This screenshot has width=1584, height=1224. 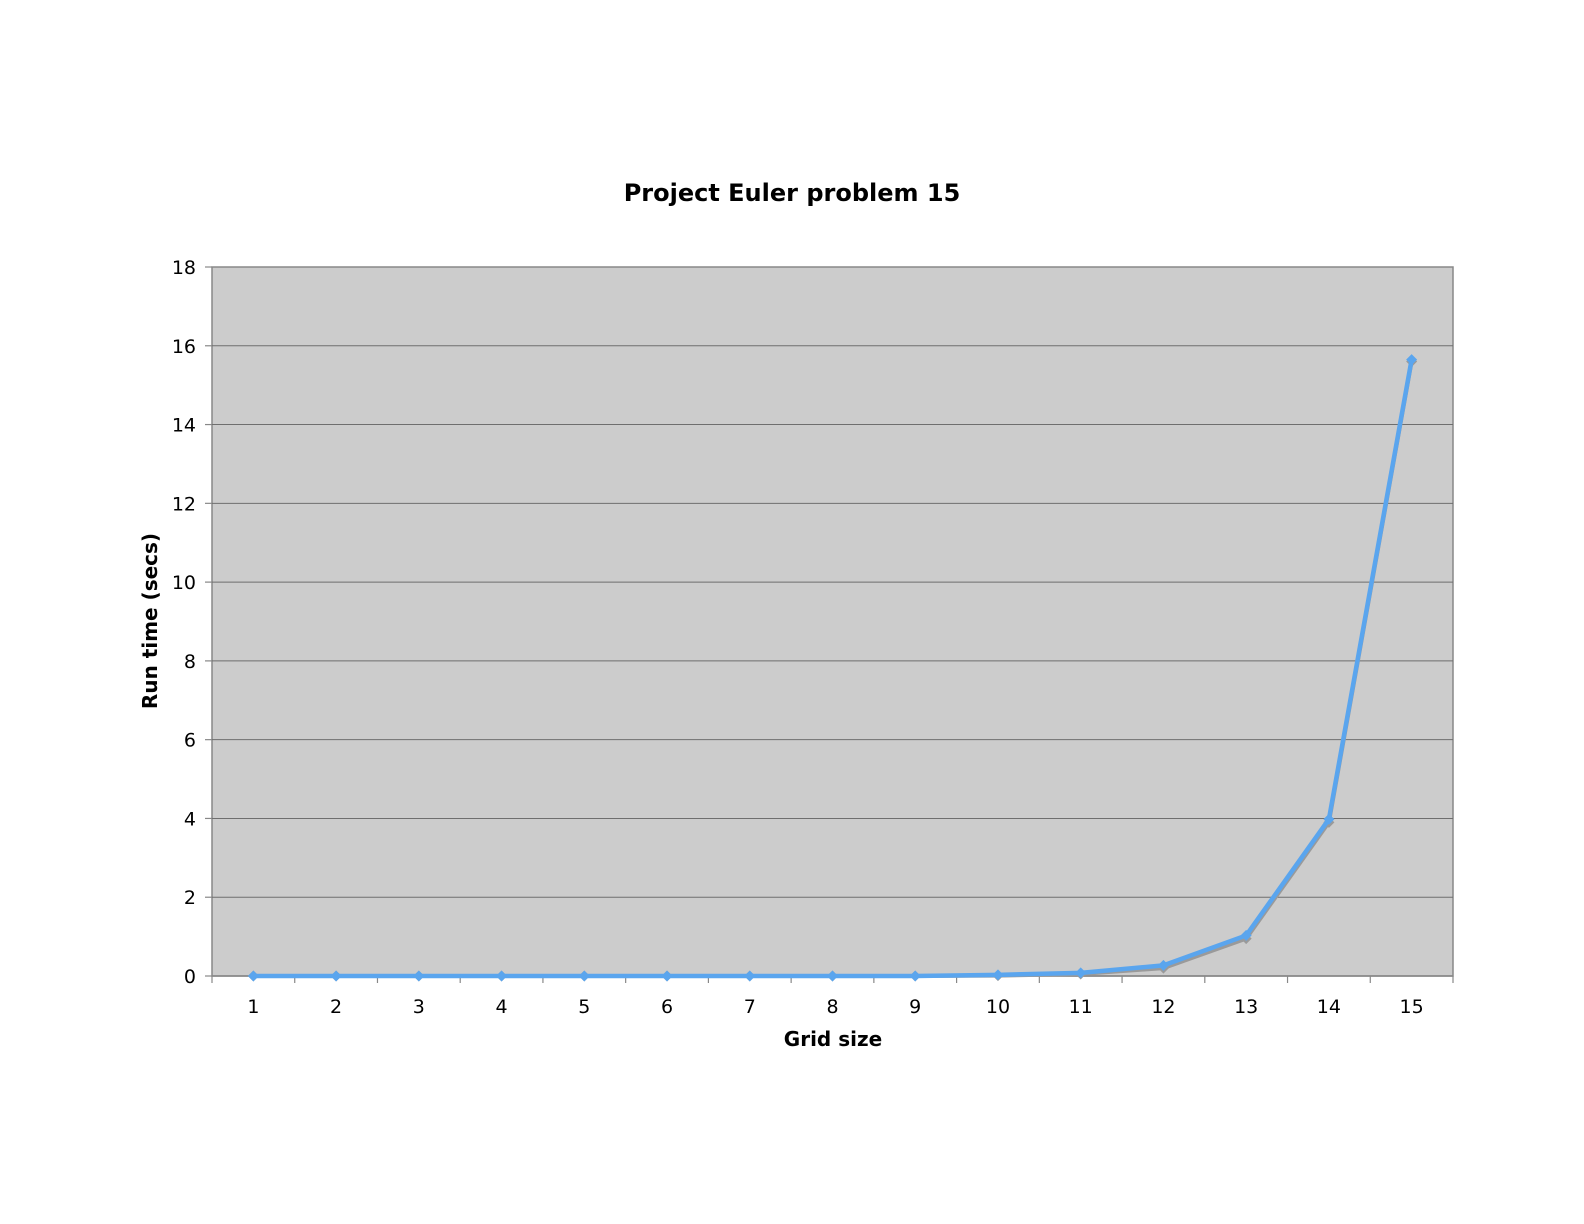 I want to click on y-tick-label: 2, so click(x=190, y=898).